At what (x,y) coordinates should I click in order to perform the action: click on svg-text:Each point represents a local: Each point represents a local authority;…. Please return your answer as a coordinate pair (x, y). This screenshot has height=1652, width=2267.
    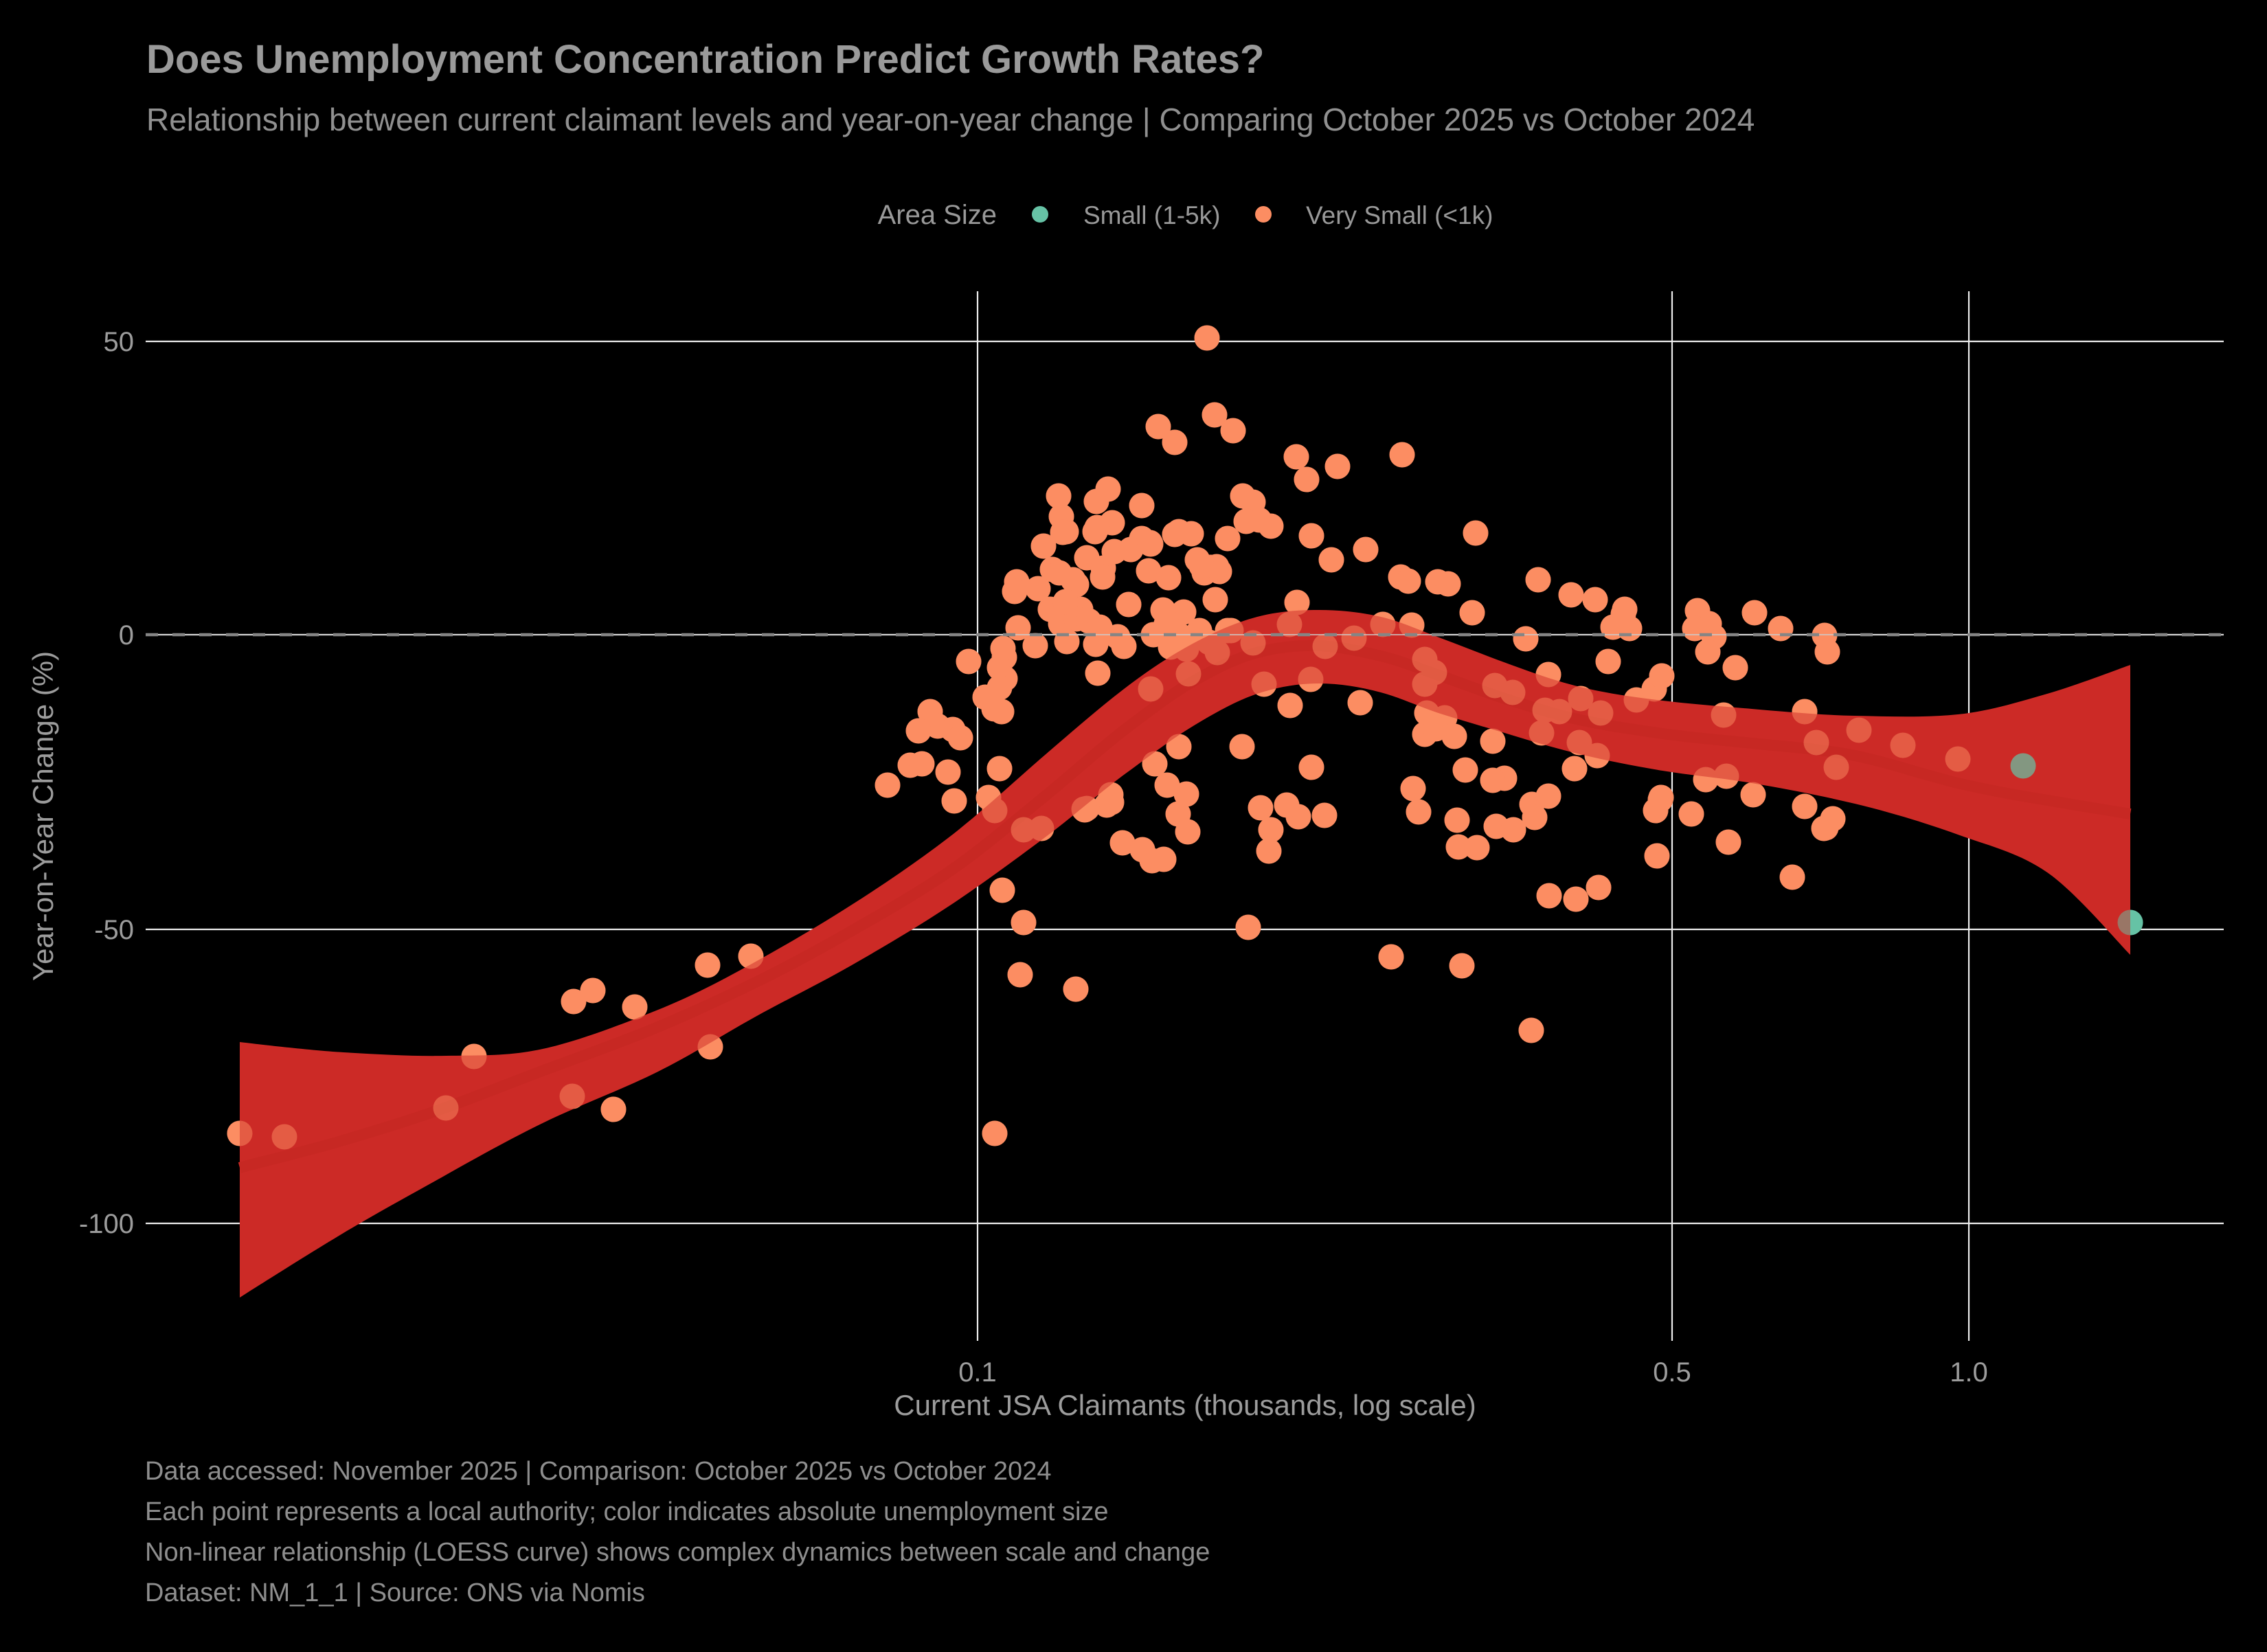
    Looking at the image, I should click on (627, 1511).